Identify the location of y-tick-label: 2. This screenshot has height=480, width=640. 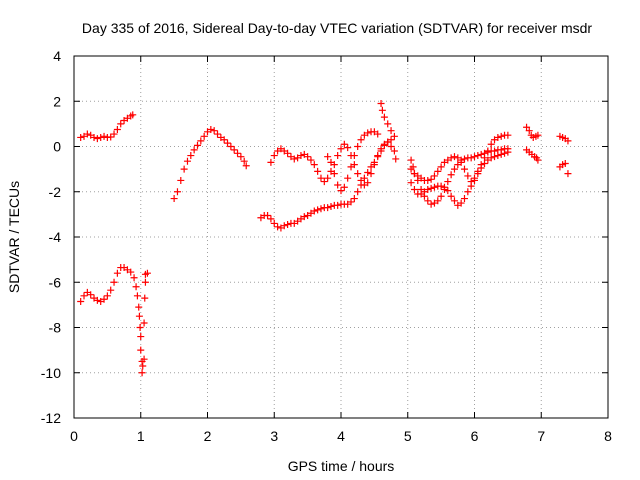
(57, 101).